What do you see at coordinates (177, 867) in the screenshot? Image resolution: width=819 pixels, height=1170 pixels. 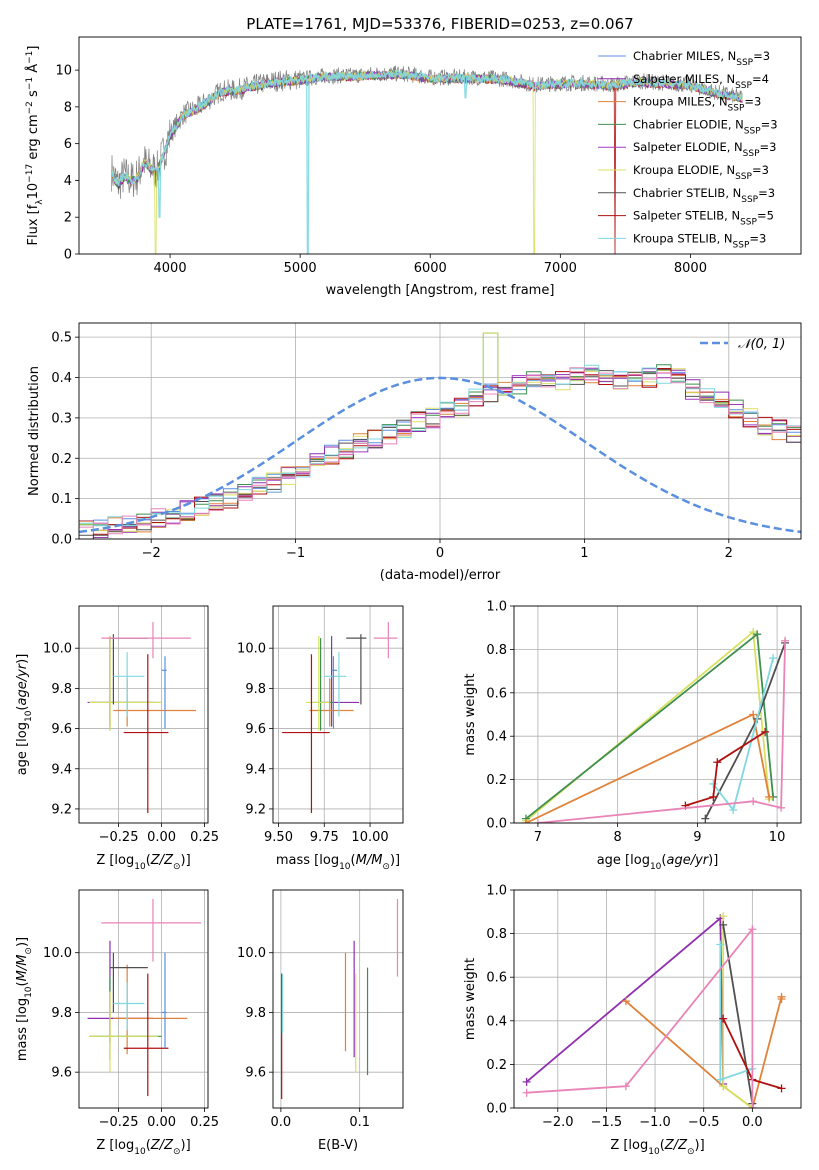 I see `age_vs_Z-xlabel-part: ⊙` at bounding box center [177, 867].